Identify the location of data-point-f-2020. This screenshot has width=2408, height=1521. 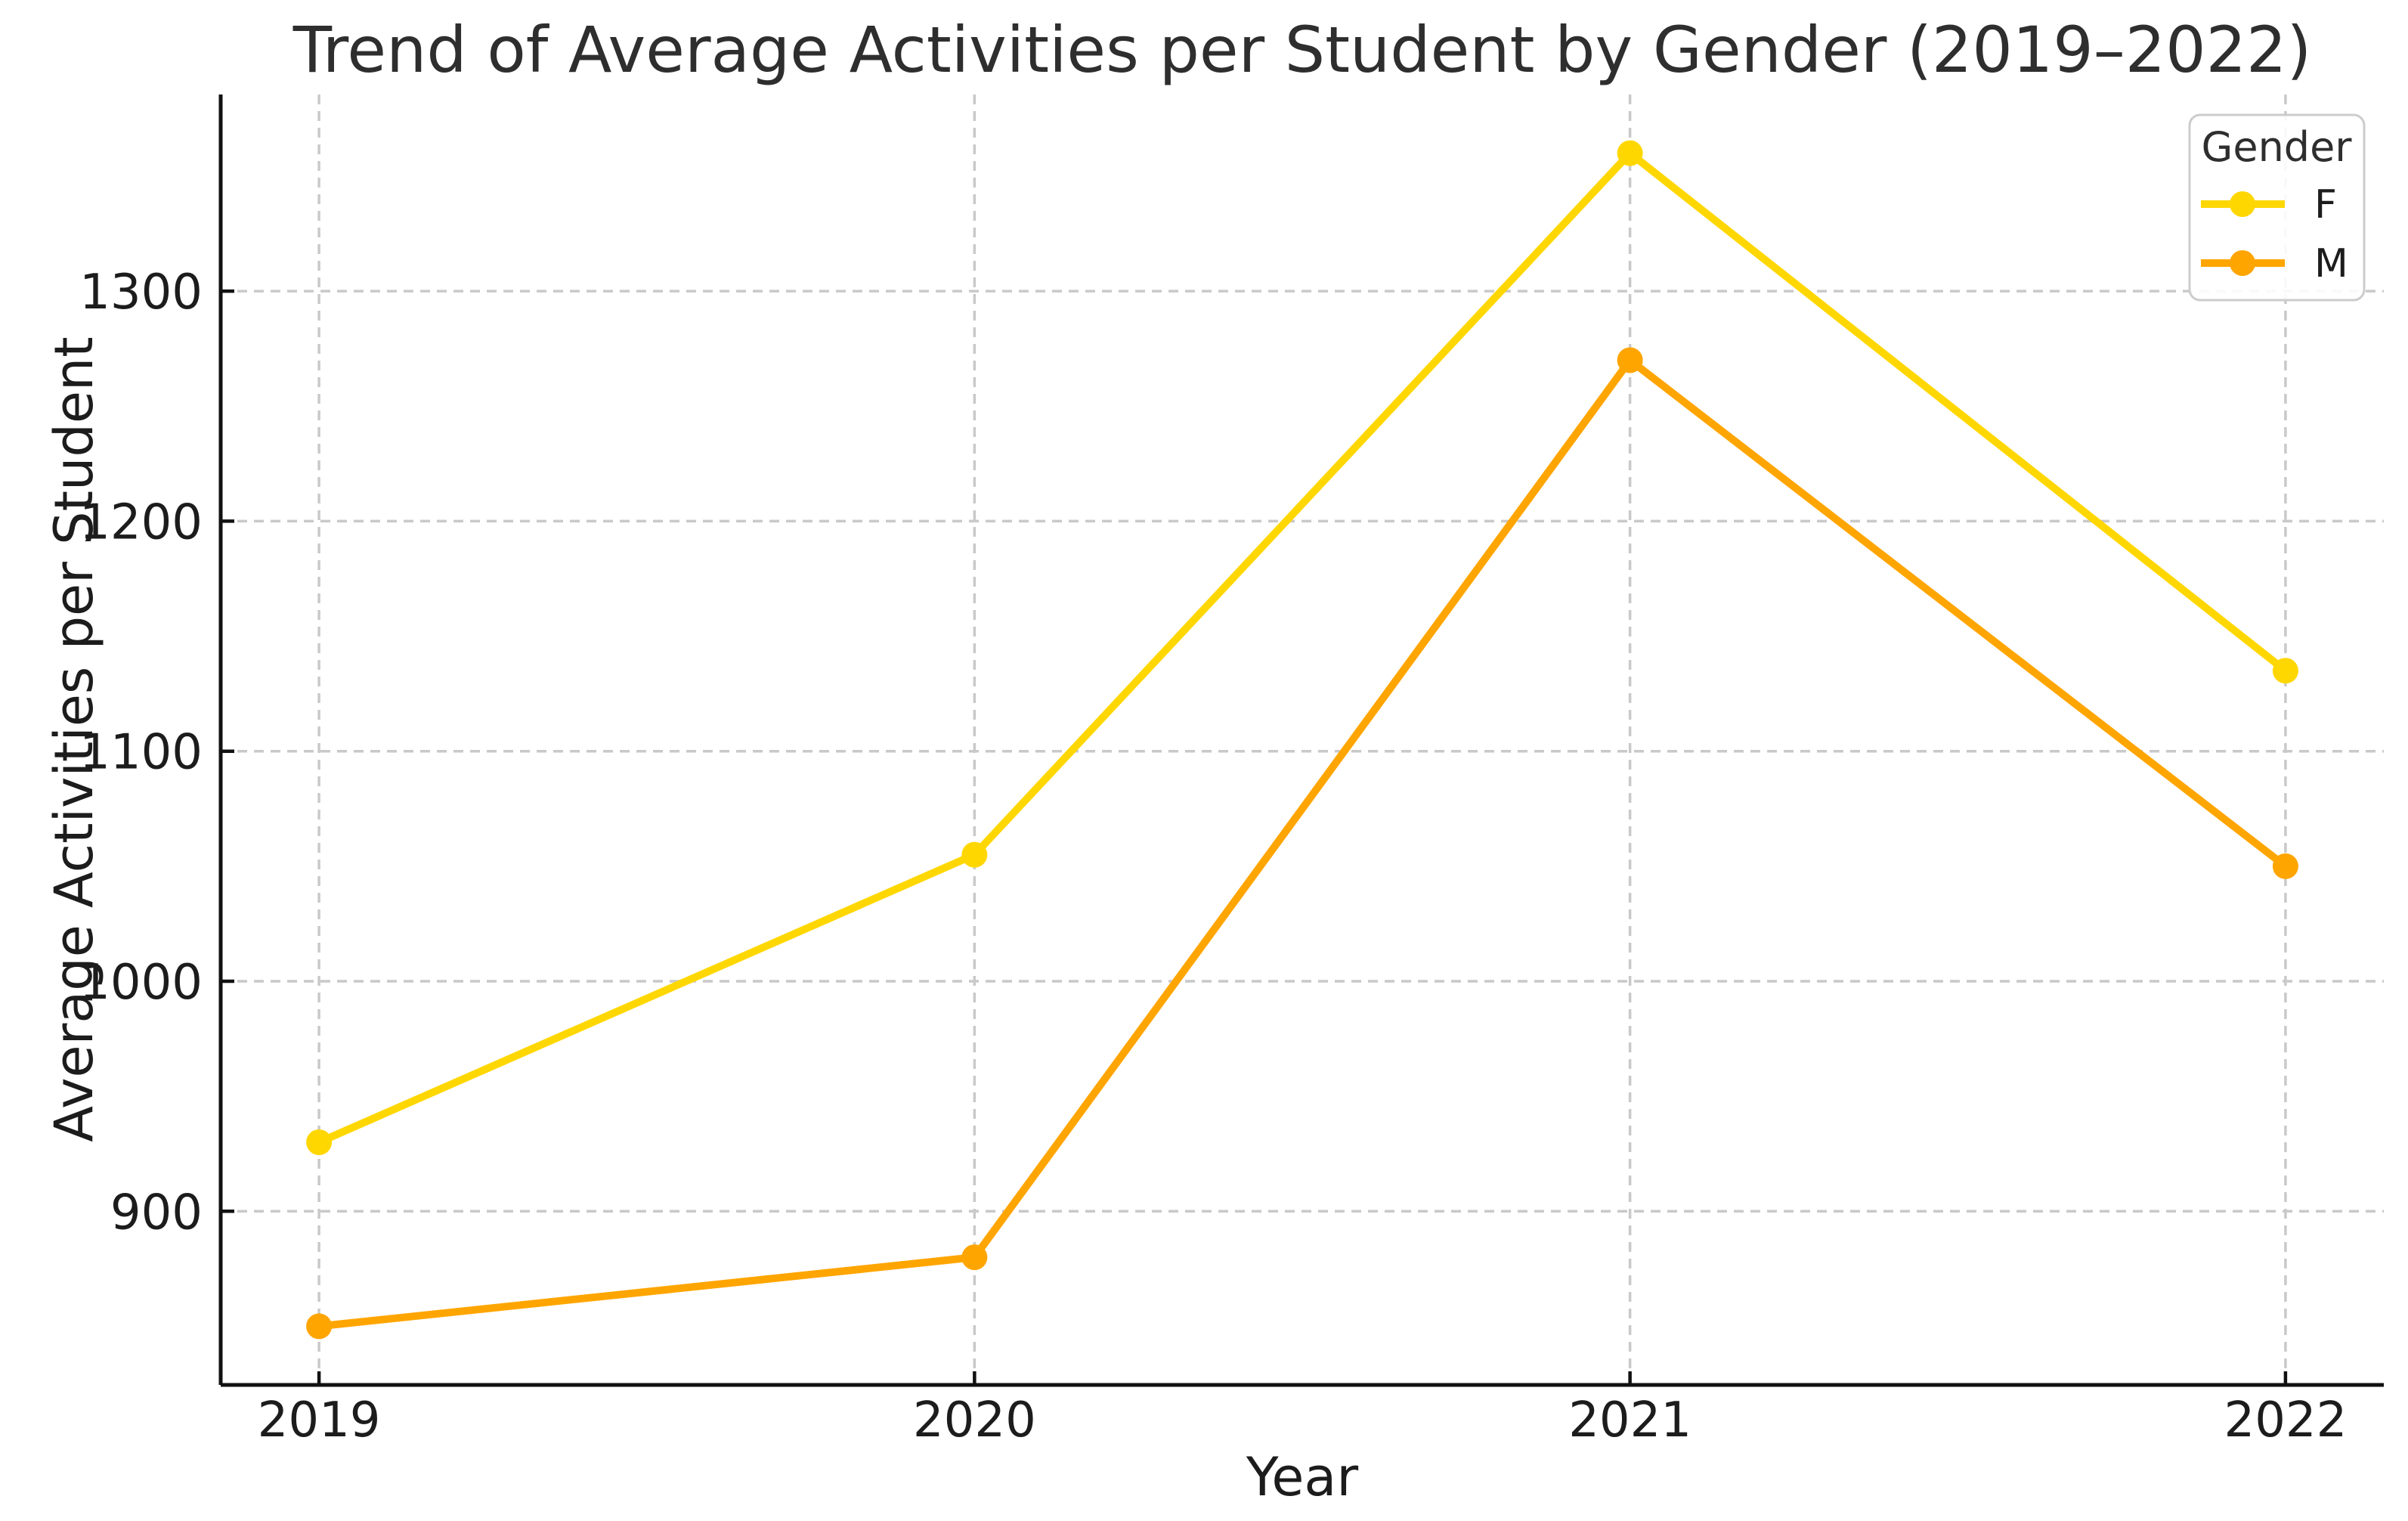
(974, 854).